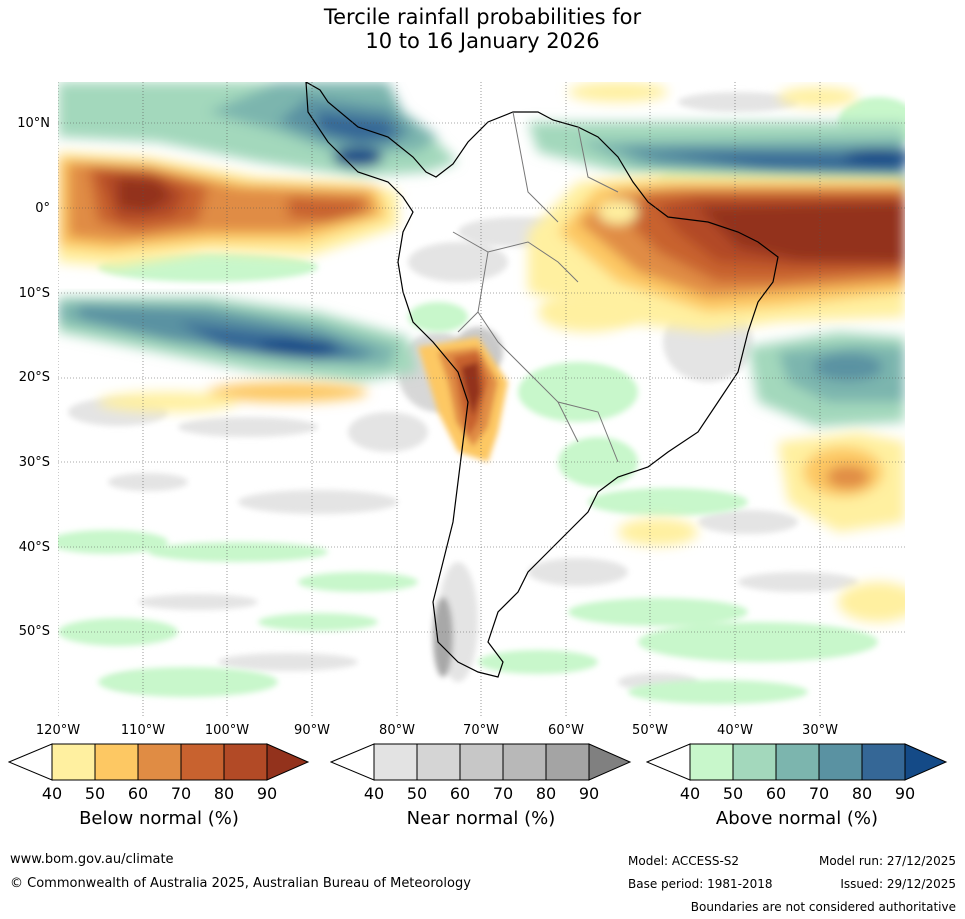 The width and height of the screenshot is (965, 919). Describe the element at coordinates (397, 730) in the screenshot. I see `lon-label-80w: 80°W` at that location.